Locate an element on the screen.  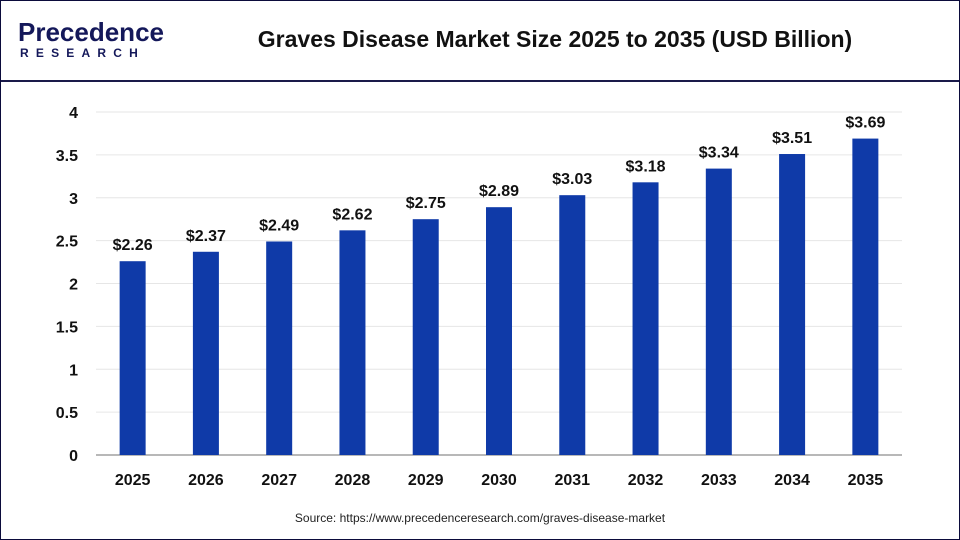
y-tick-label: 3.5 is located at coordinates (67, 156).